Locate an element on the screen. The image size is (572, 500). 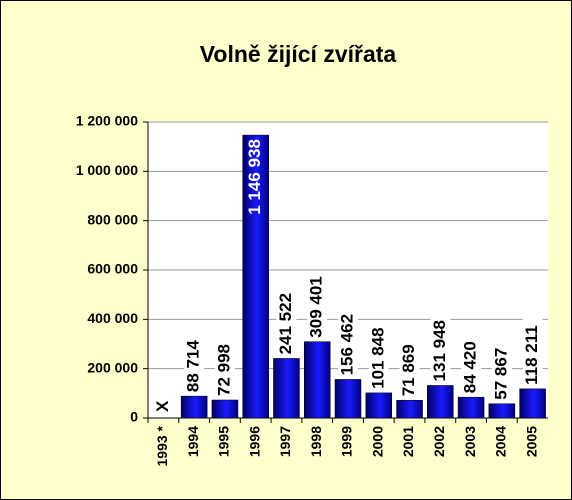
x-tick-label: 2001 is located at coordinates (408, 441).